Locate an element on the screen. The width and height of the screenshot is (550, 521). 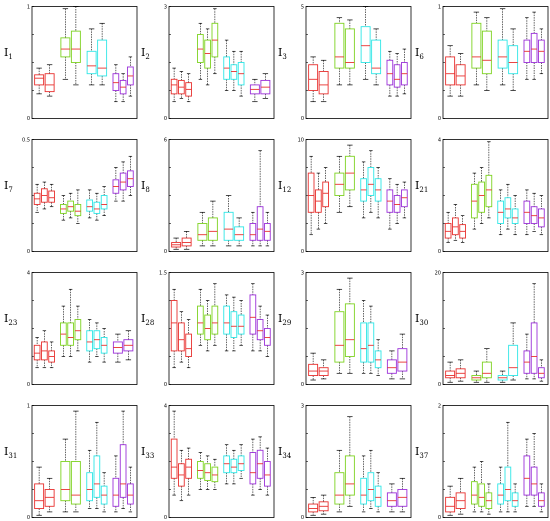
panel-label-sub: 8 is located at coordinates (147, 190).